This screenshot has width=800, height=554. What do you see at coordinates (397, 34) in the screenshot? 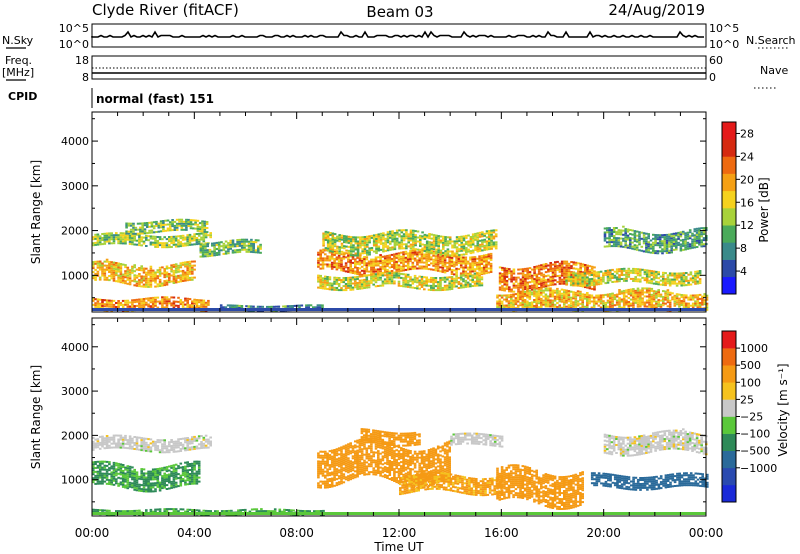
I see `nsky-trace` at bounding box center [397, 34].